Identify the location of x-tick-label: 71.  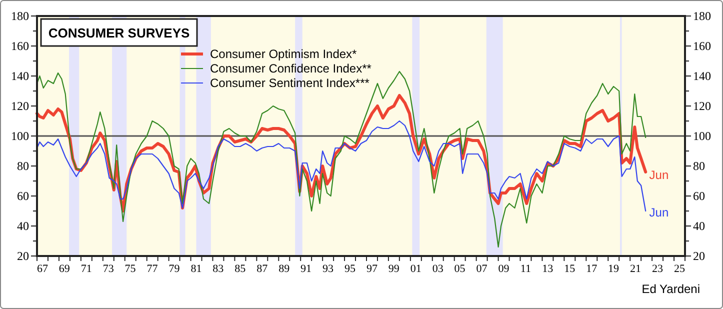
(86, 269).